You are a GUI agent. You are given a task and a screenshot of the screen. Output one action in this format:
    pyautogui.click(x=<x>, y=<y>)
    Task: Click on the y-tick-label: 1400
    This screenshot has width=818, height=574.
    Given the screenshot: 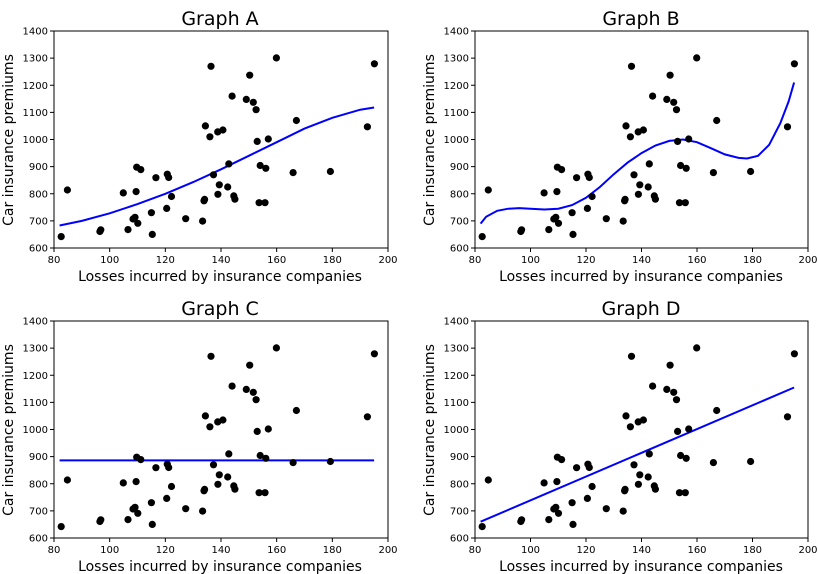 What is the action you would take?
    pyautogui.click(x=35, y=322)
    